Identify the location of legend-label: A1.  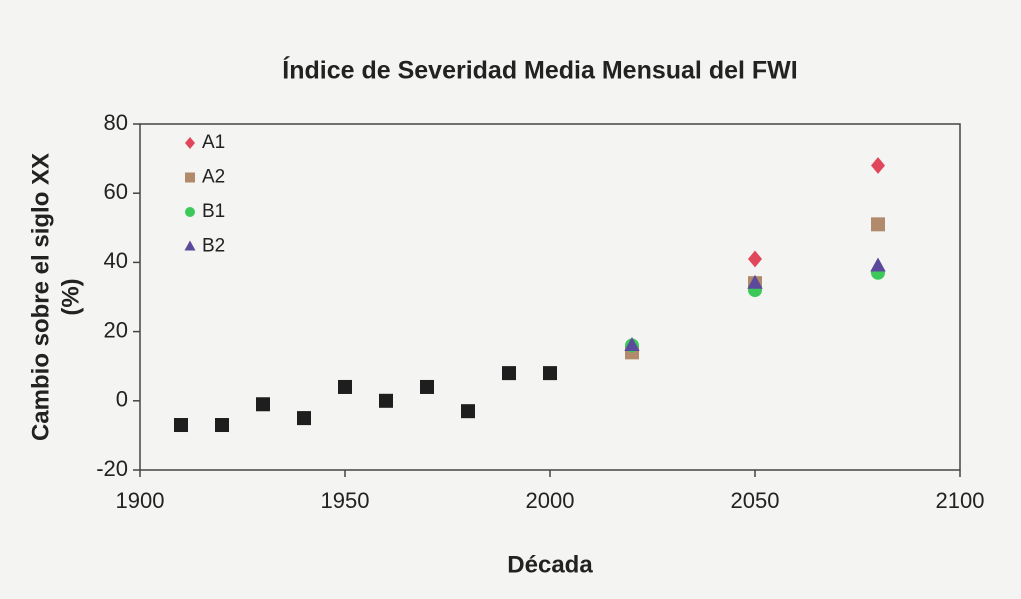
(213, 142).